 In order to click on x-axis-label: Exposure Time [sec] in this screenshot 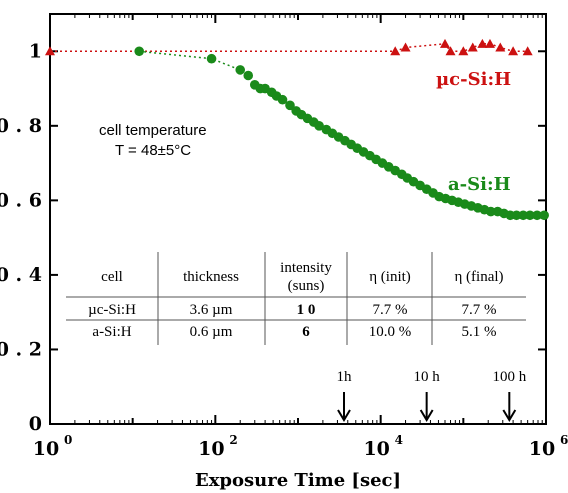, I will do `click(298, 480)`.